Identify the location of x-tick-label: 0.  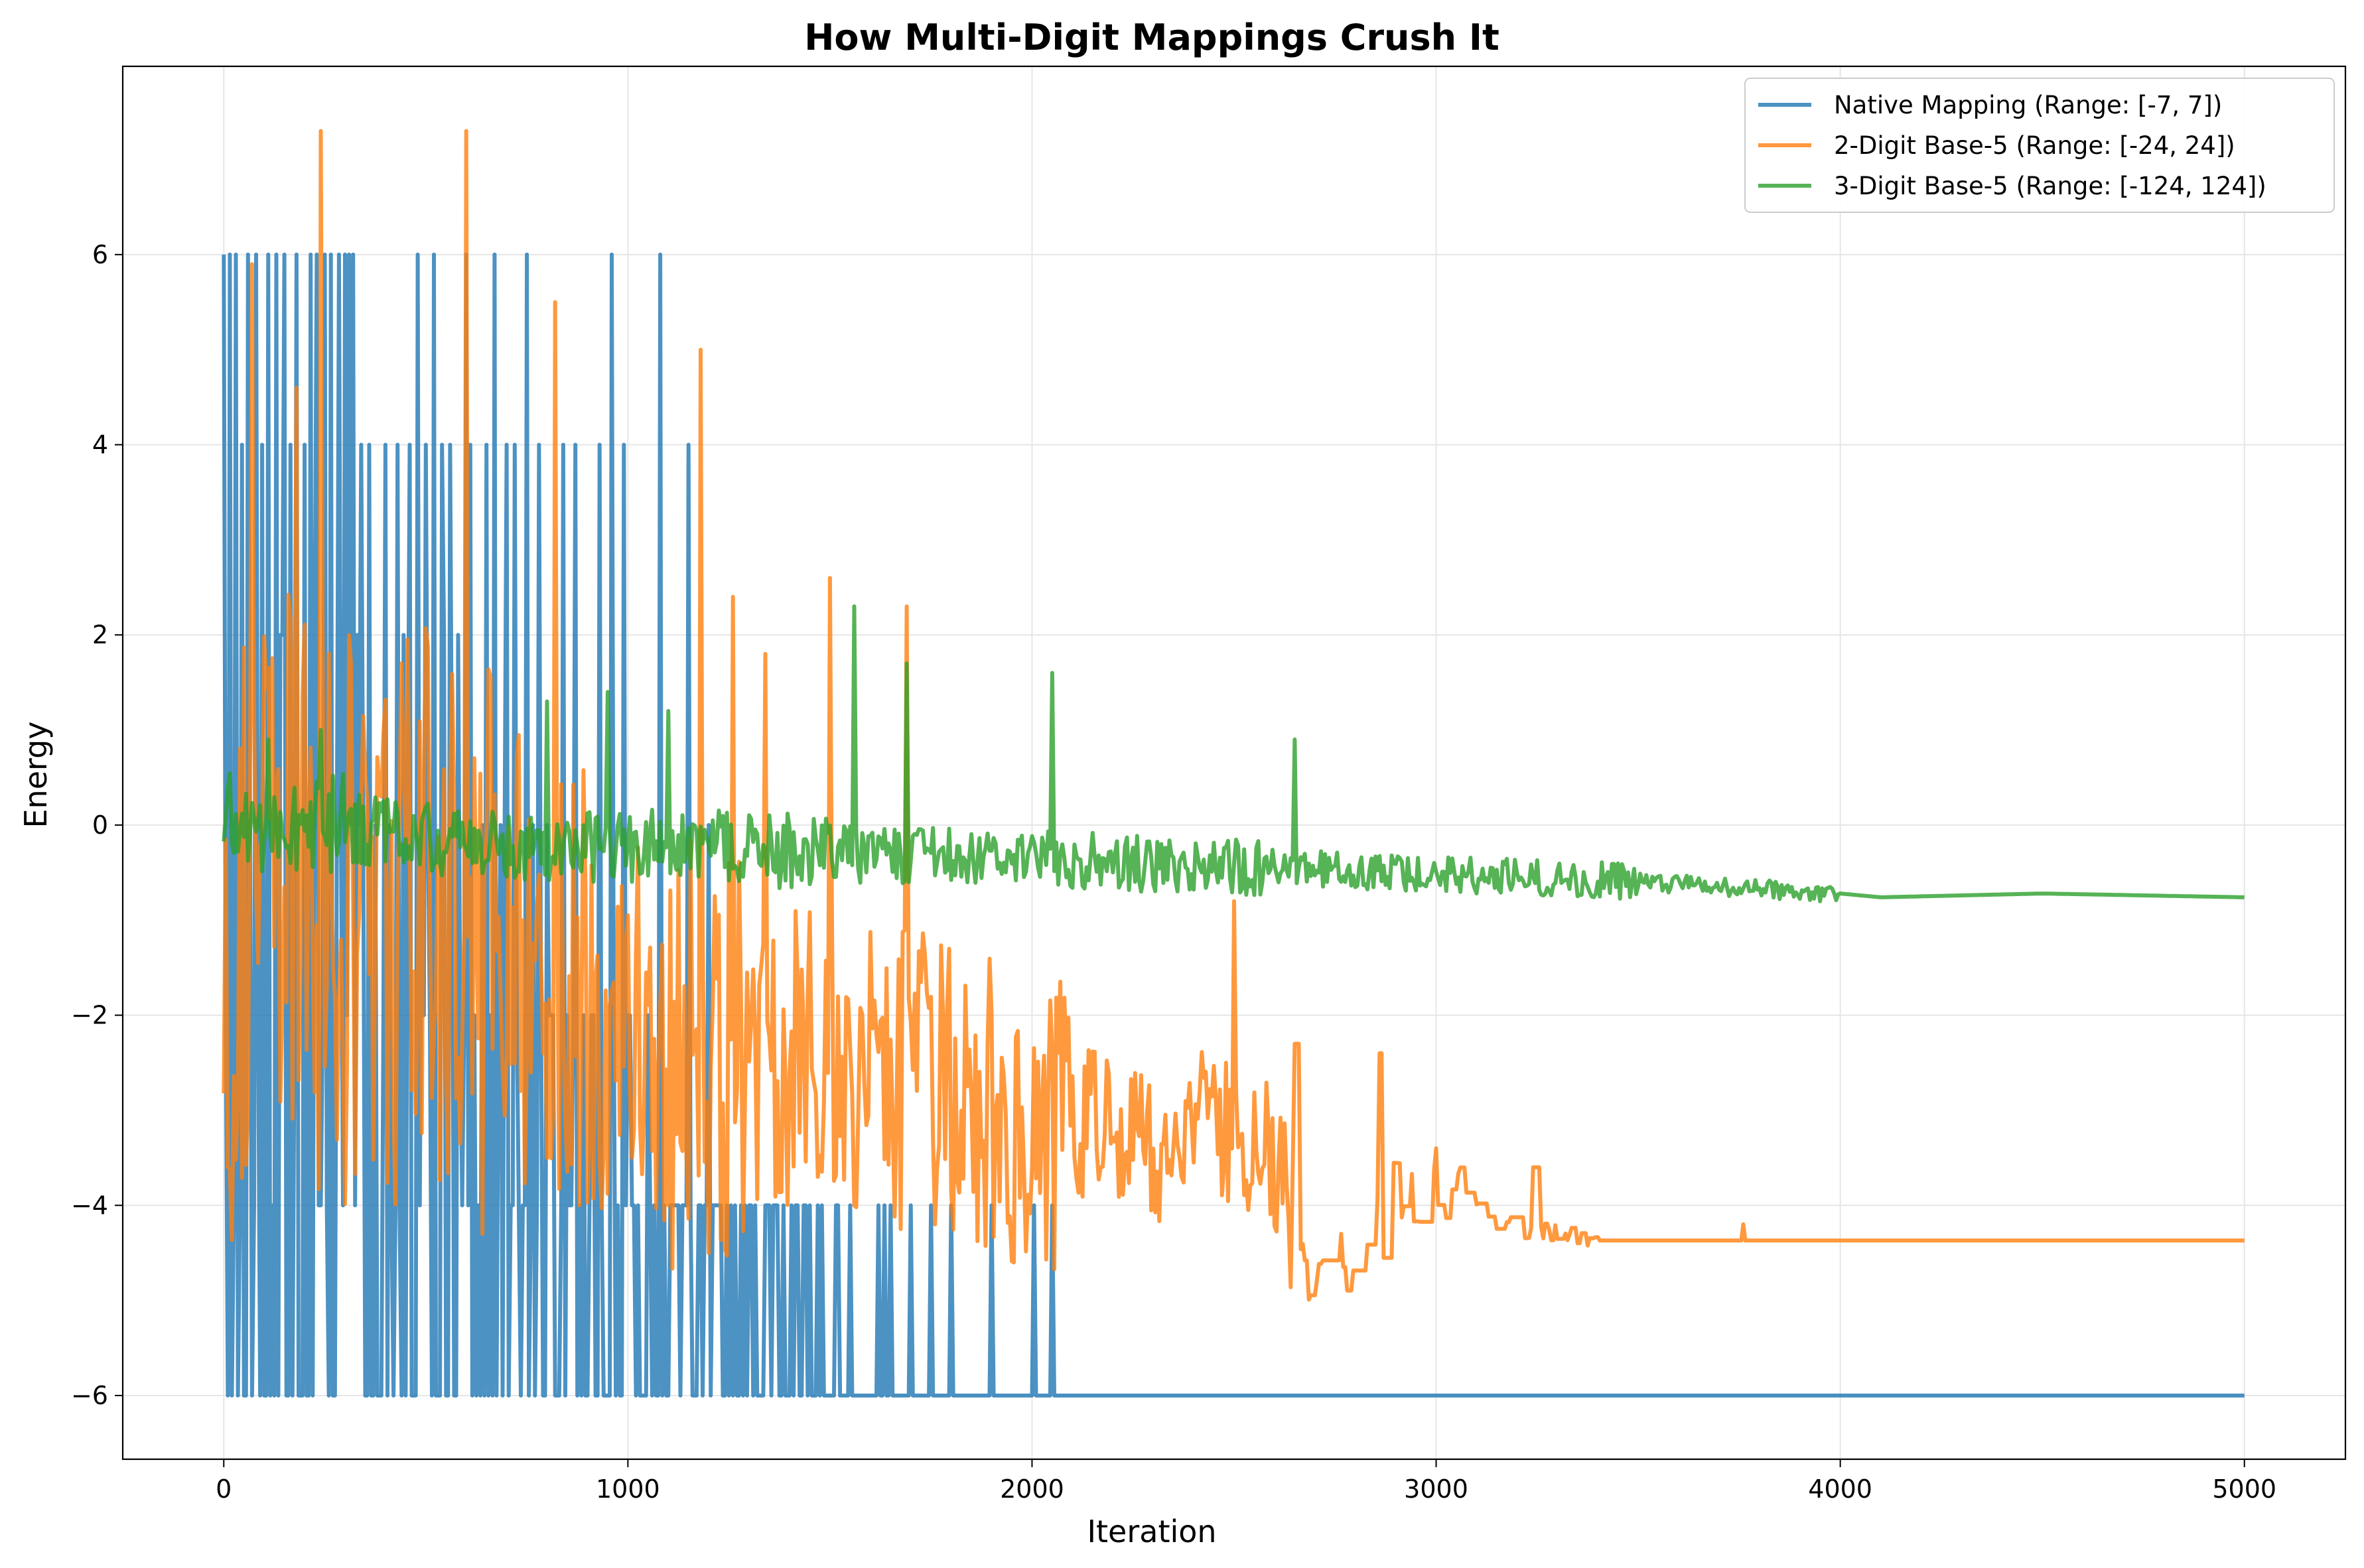
(224, 1489).